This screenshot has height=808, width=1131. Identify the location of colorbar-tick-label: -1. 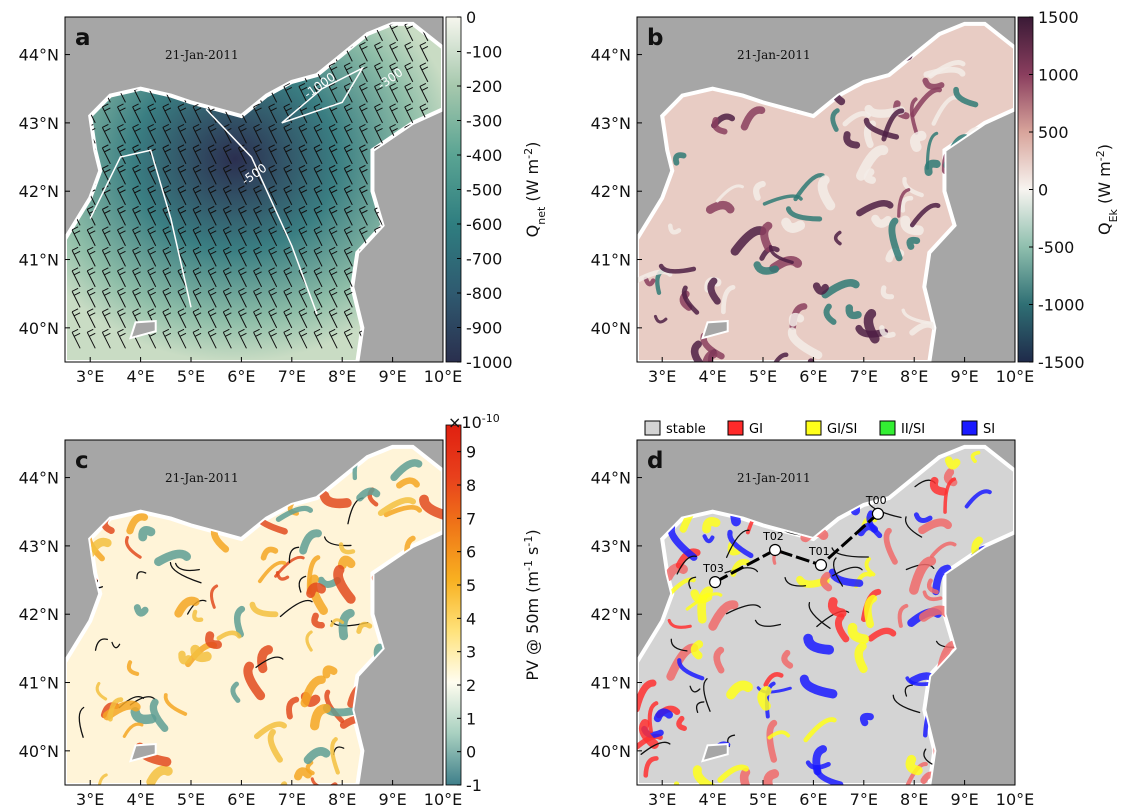
(474, 785).